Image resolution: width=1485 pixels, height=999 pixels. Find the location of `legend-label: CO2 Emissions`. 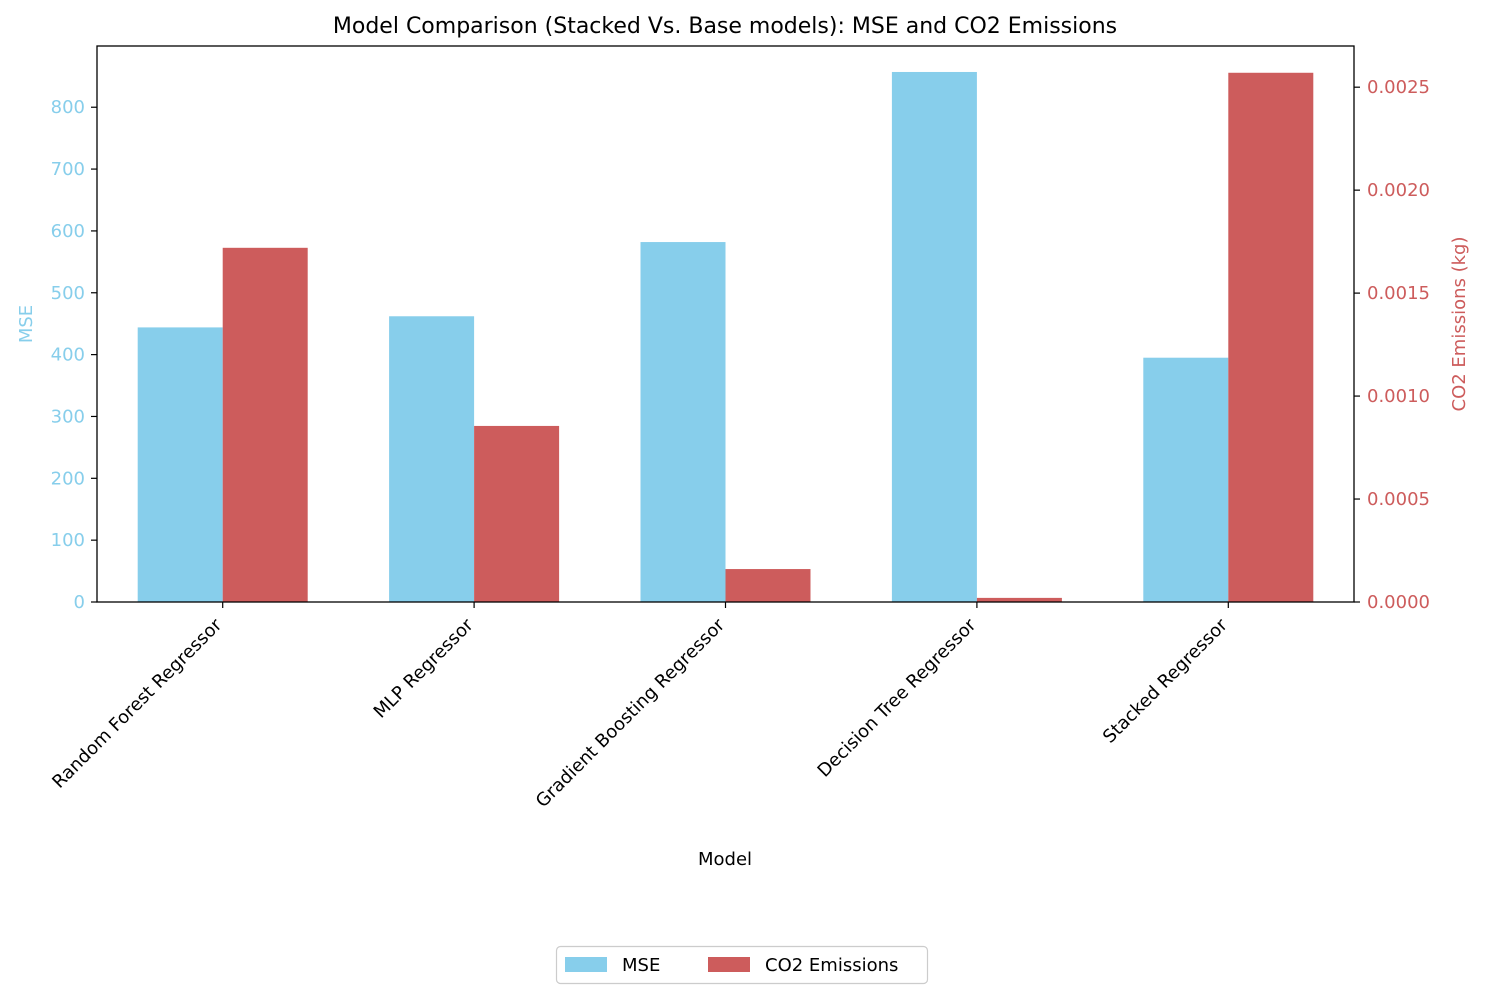

legend-label: CO2 Emissions is located at coordinates (831, 965).